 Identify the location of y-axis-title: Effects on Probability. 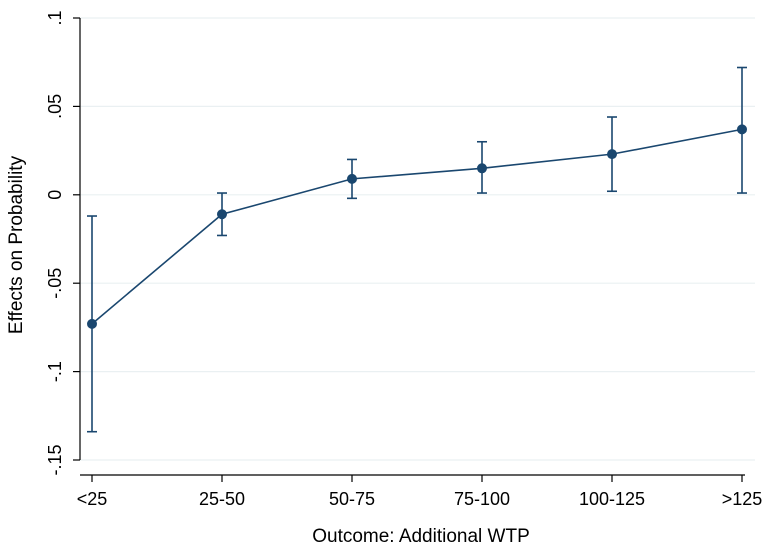
(16, 244).